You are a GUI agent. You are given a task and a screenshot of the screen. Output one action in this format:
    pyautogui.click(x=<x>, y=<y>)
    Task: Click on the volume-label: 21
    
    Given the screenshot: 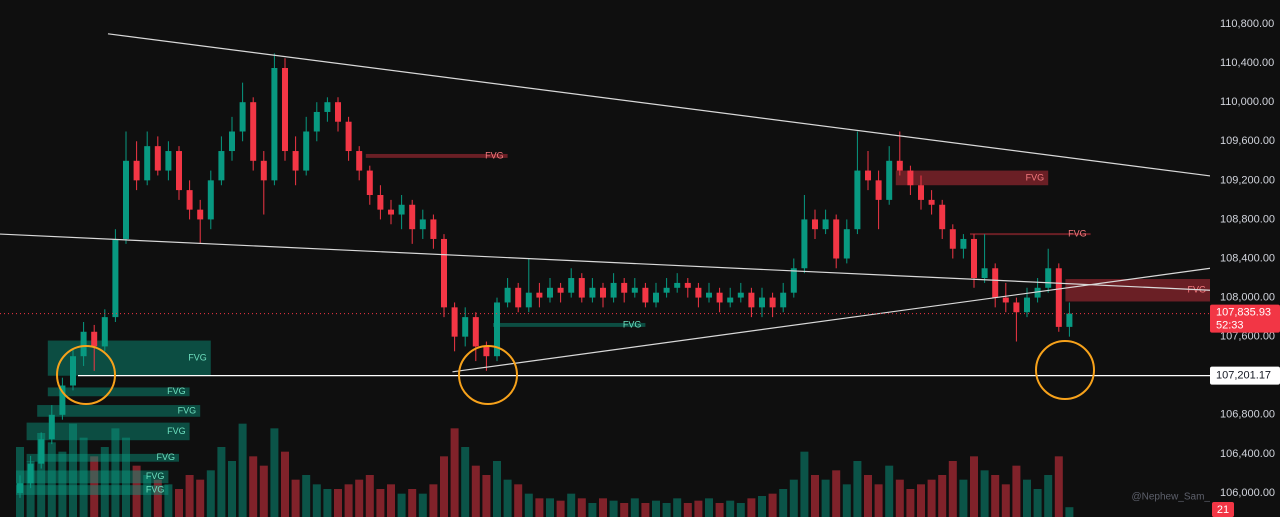 What is the action you would take?
    pyautogui.click(x=1223, y=510)
    